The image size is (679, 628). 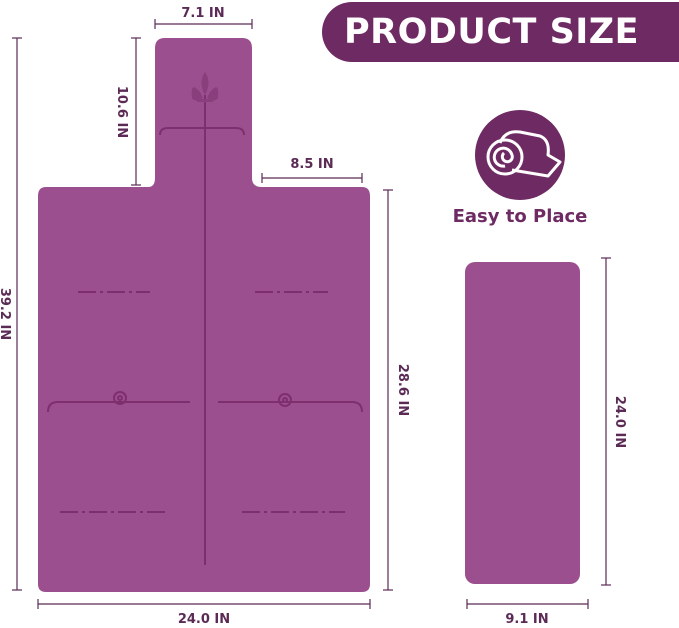 I want to click on handle-length-label: 10.6 IN, so click(x=121, y=112).